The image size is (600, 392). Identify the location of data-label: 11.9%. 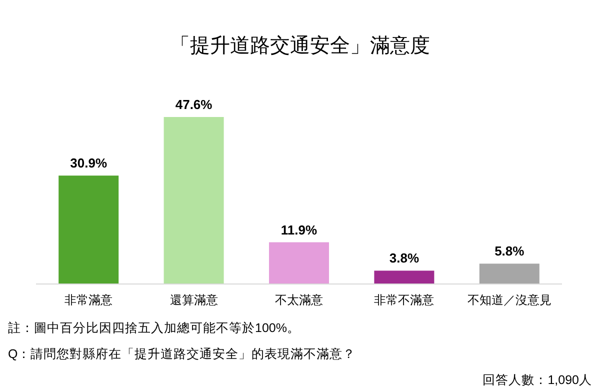
(299, 230).